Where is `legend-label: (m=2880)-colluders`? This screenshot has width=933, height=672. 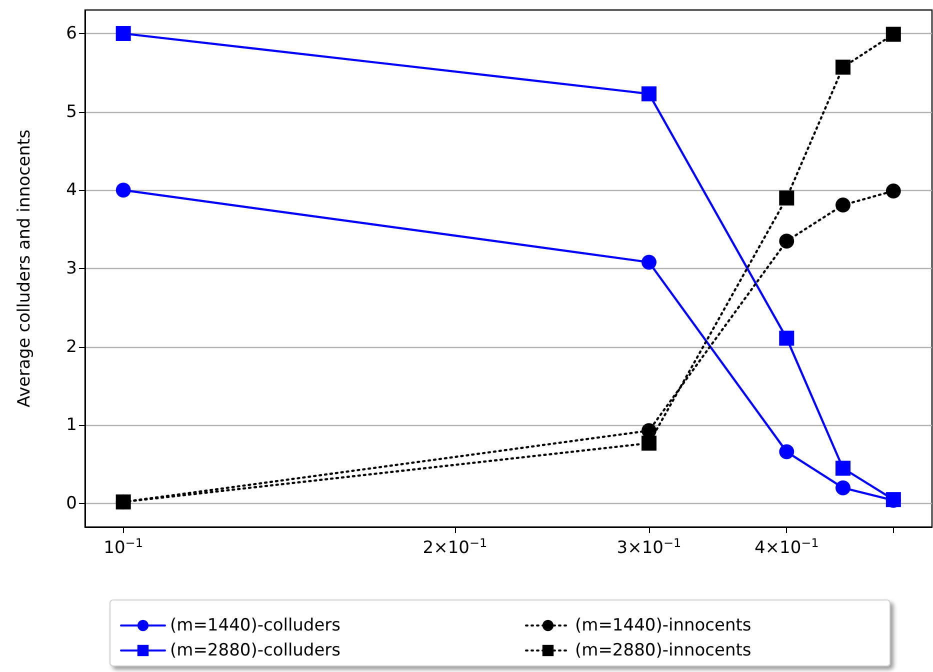 legend-label: (m=2880)-colluders is located at coordinates (255, 650).